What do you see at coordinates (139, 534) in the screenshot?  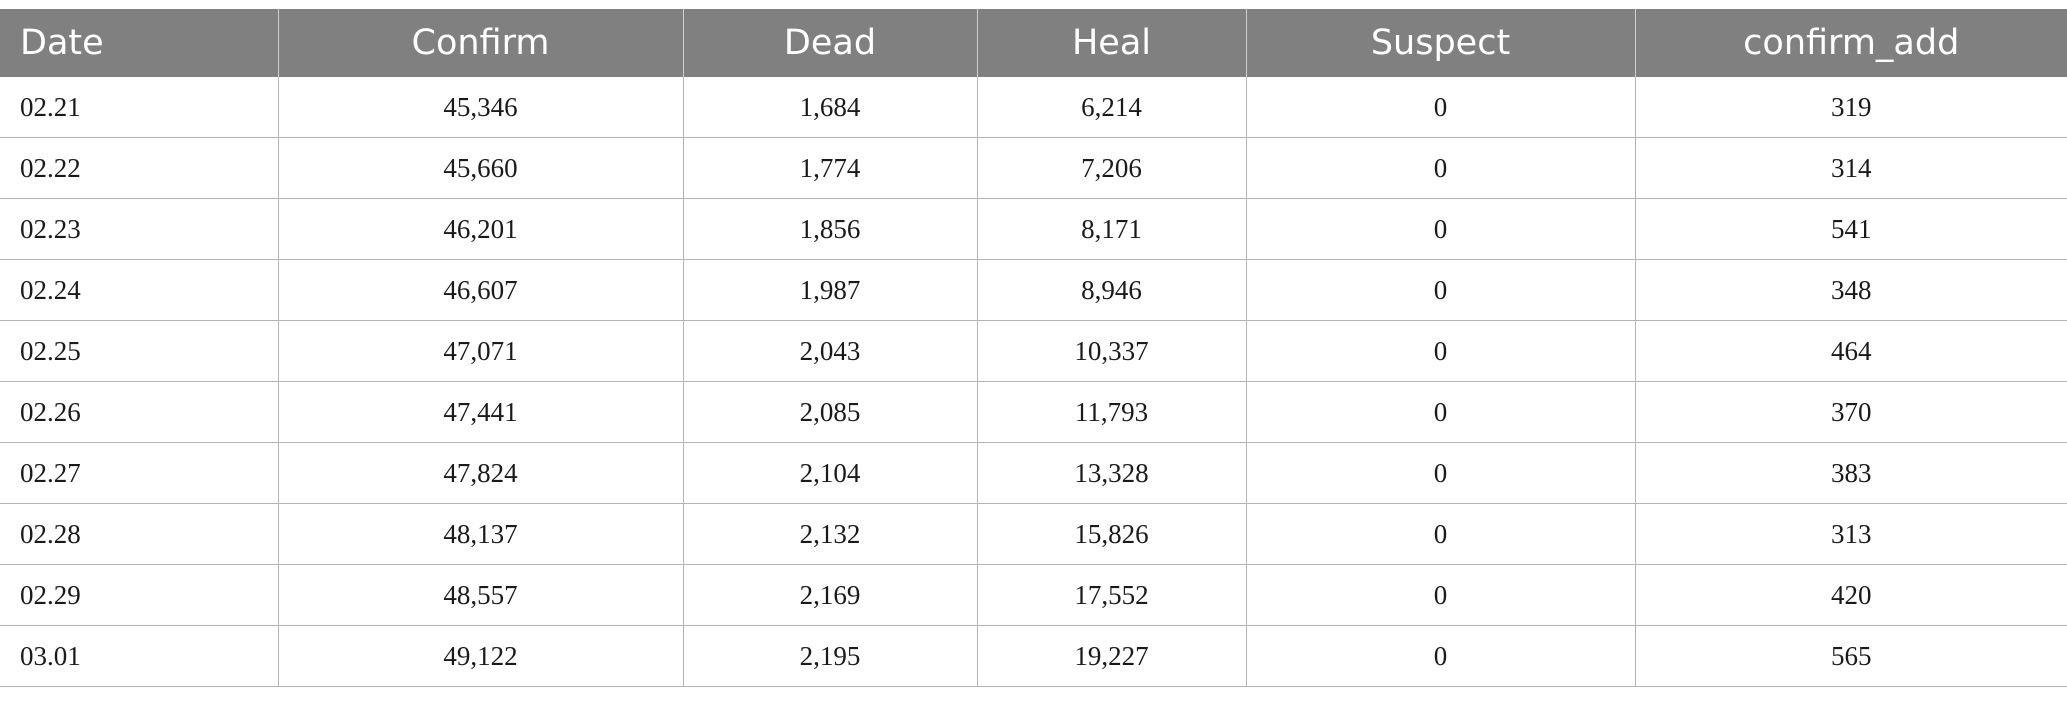 I see `cell-date: 02.28` at bounding box center [139, 534].